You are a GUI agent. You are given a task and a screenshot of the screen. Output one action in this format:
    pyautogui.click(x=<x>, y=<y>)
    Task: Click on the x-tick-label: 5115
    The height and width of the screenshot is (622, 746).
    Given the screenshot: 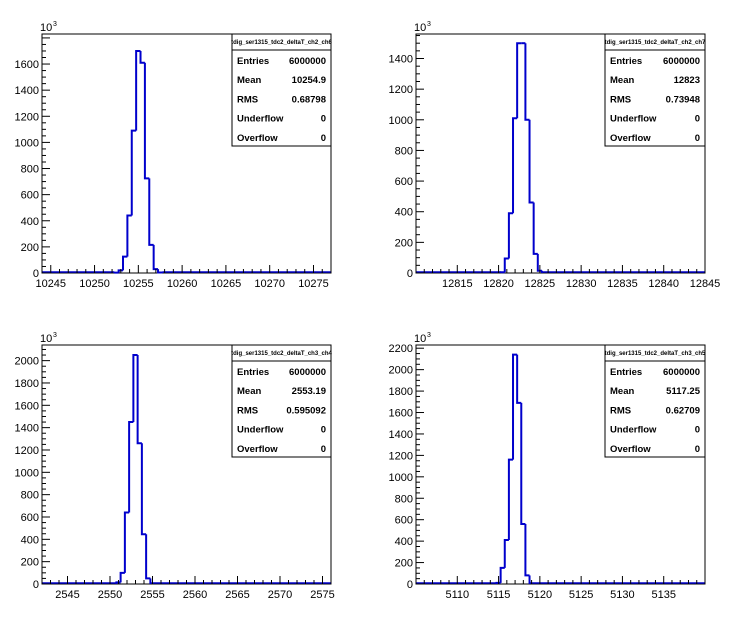 What is the action you would take?
    pyautogui.click(x=499, y=595)
    